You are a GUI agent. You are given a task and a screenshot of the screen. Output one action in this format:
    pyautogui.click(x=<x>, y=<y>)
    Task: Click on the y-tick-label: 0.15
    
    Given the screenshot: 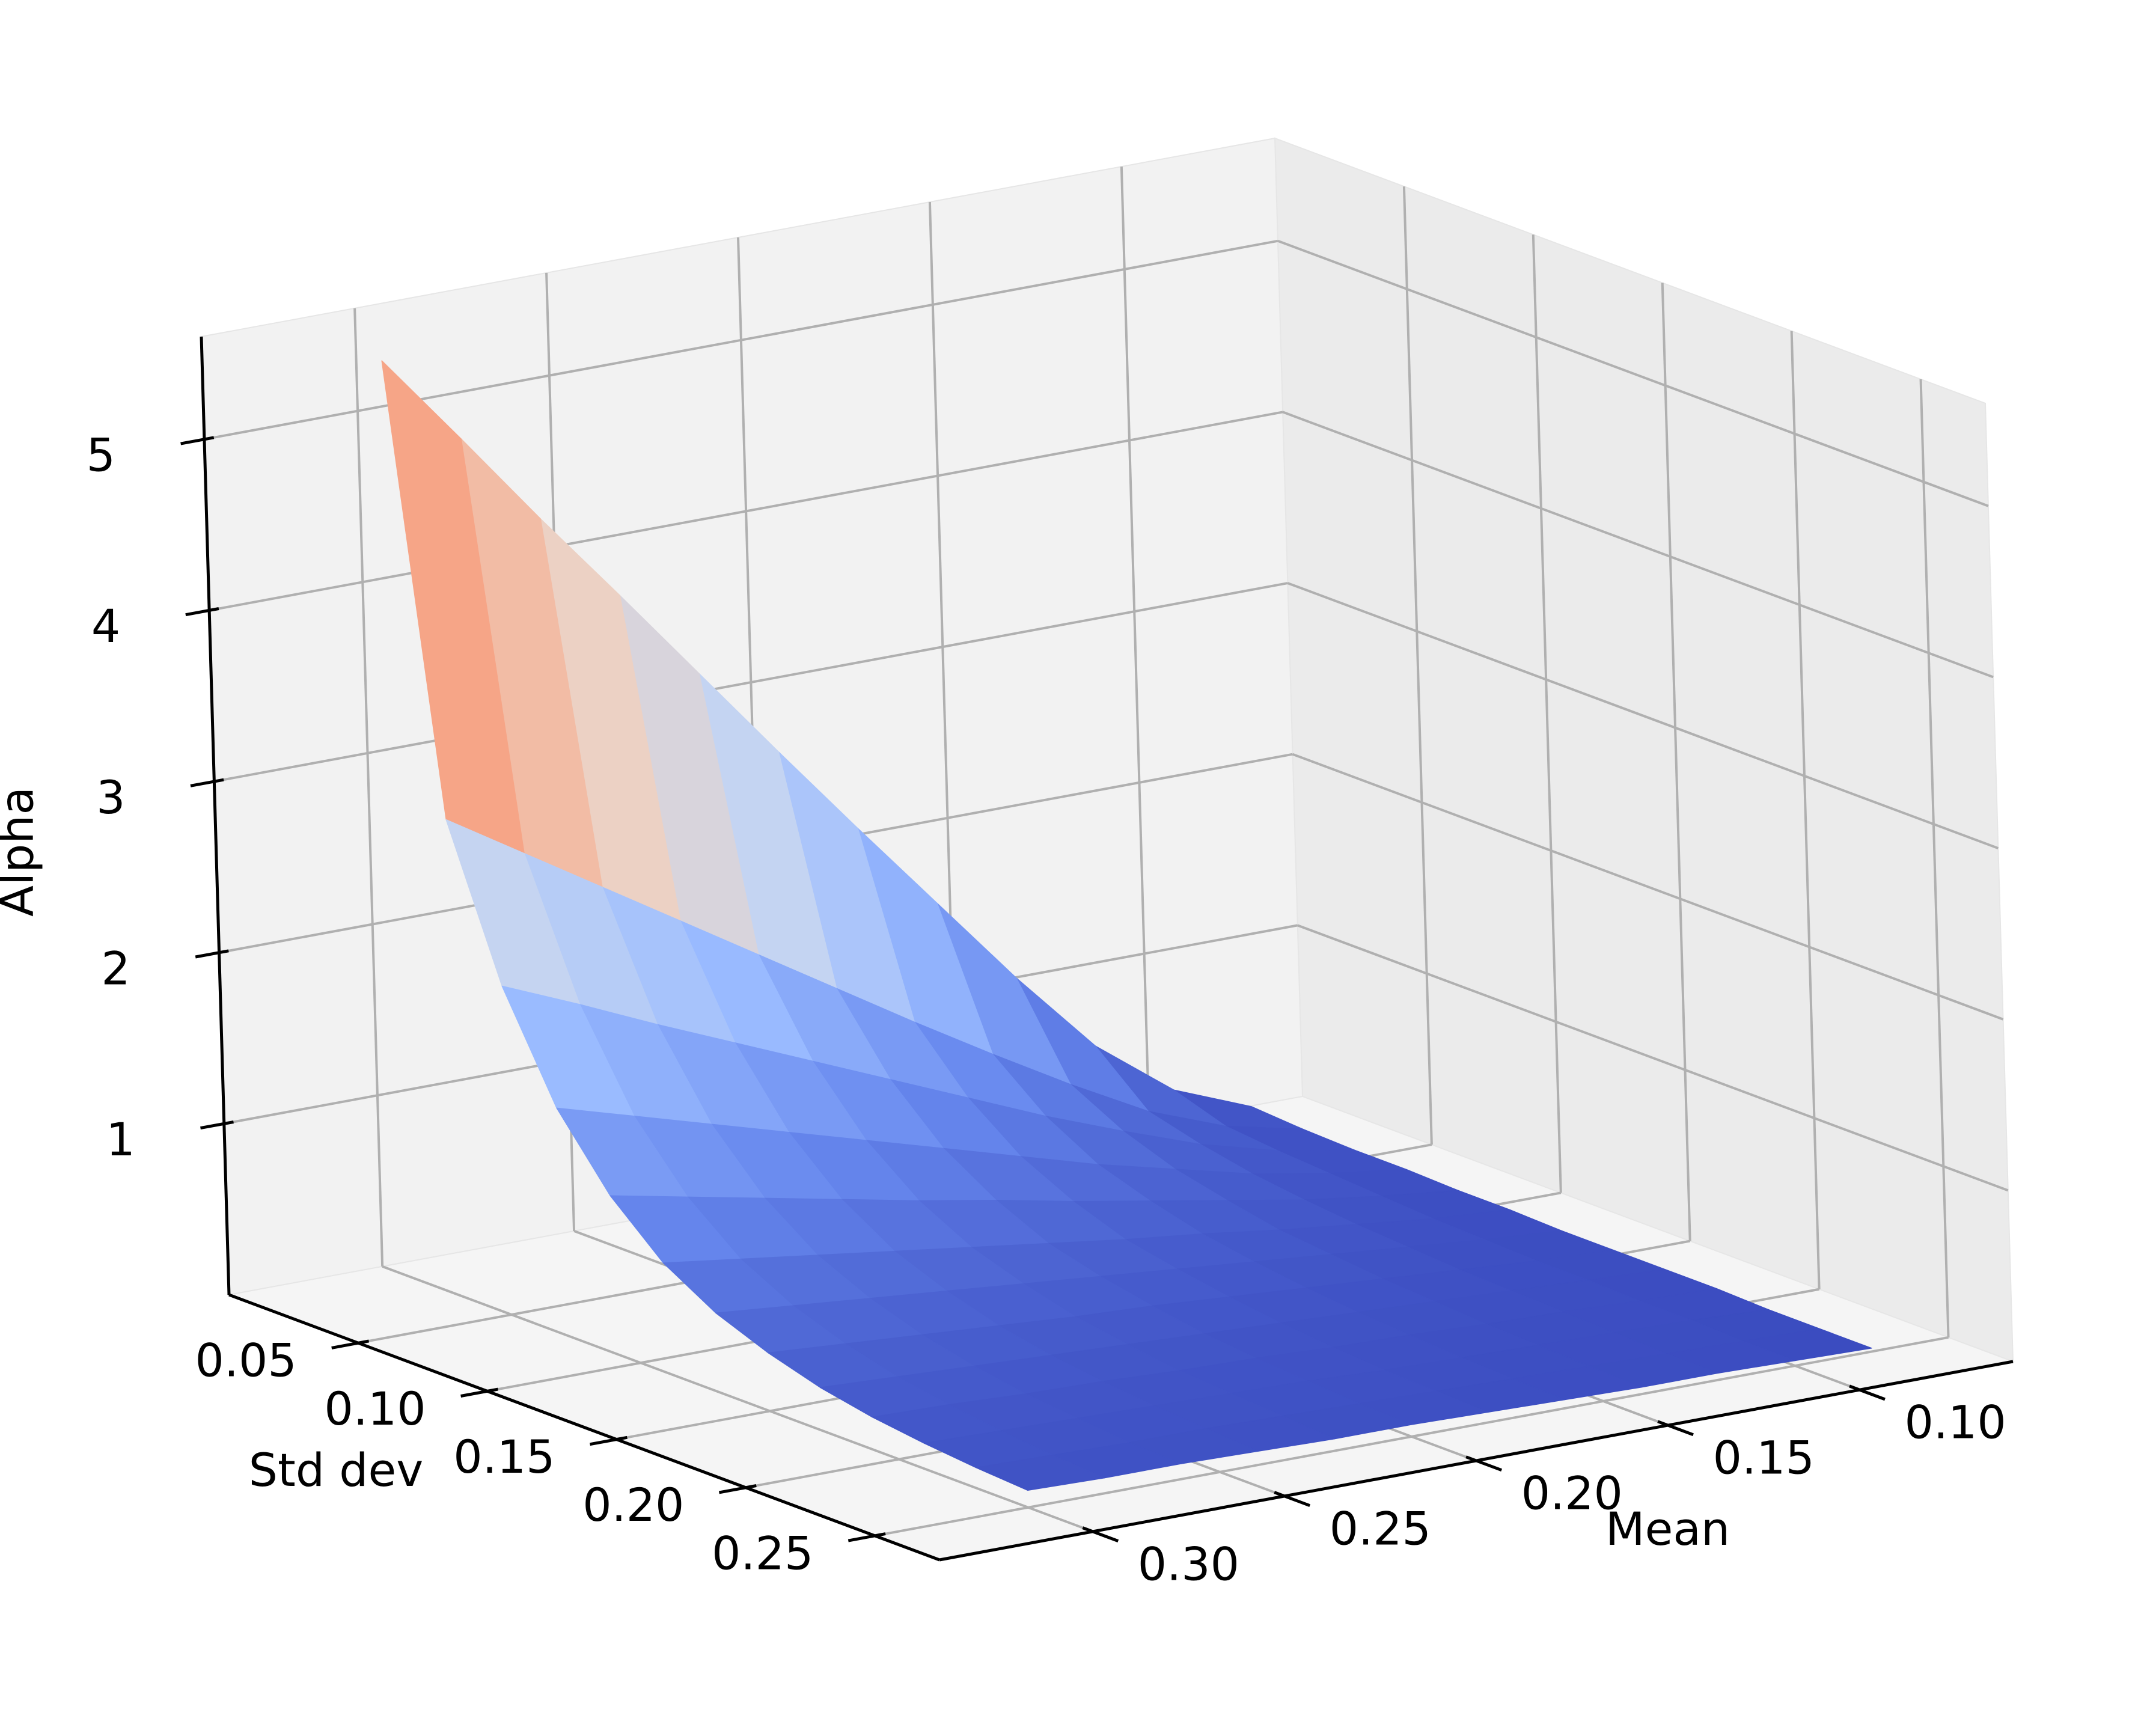 What is the action you would take?
    pyautogui.click(x=504, y=1457)
    